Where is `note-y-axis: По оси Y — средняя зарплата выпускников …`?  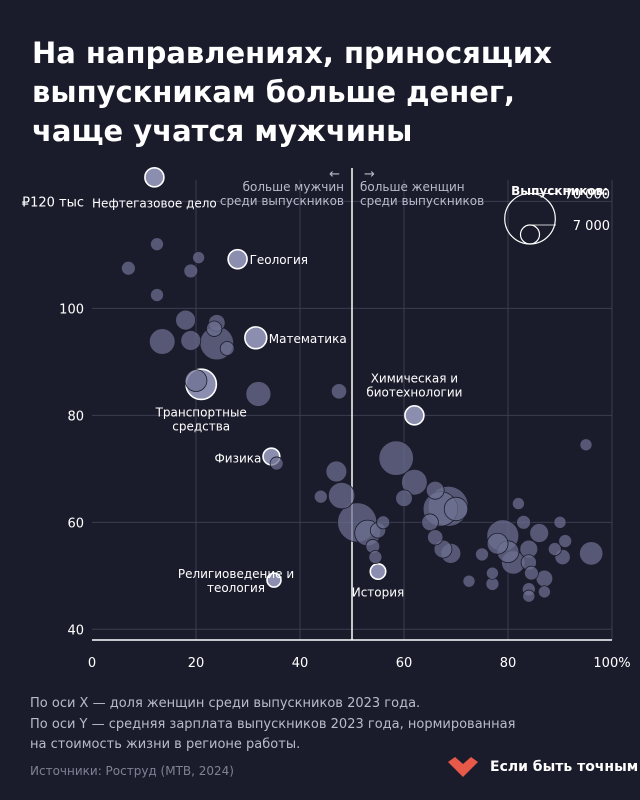
note-y-axis: По оси Y — средняя зарплата выпускников … is located at coordinates (273, 724).